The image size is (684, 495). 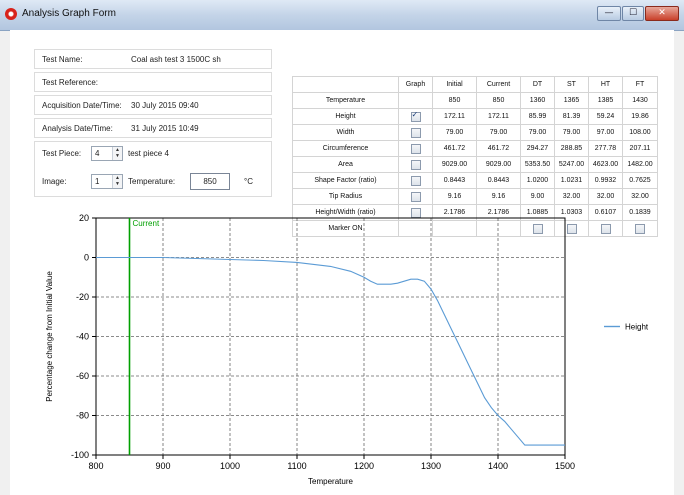 What do you see at coordinates (640, 164) in the screenshot?
I see `table-cell: 1482.00` at bounding box center [640, 164].